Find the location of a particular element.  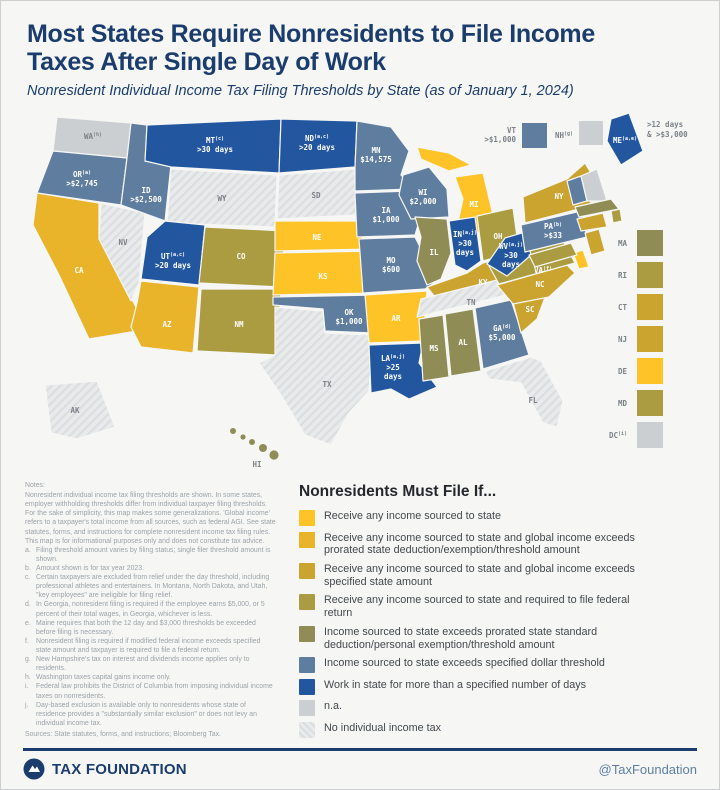

note-letter: a. is located at coordinates (28, 550).